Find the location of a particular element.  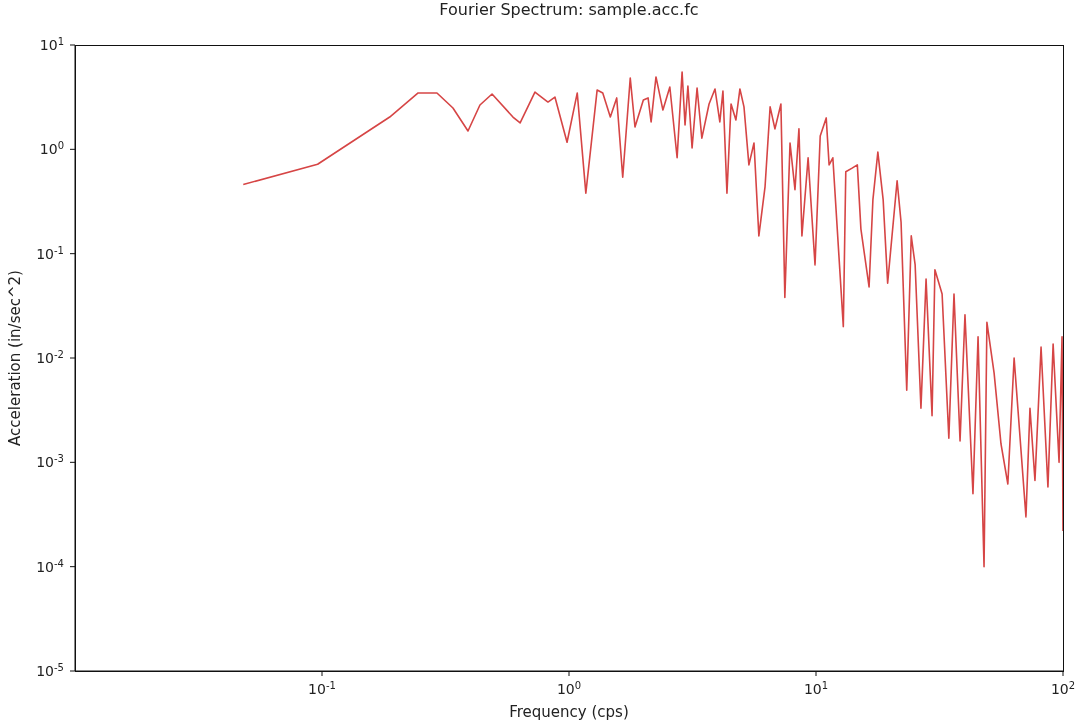

x-tick-label: 10$^{-1}$ is located at coordinates (322, 688).